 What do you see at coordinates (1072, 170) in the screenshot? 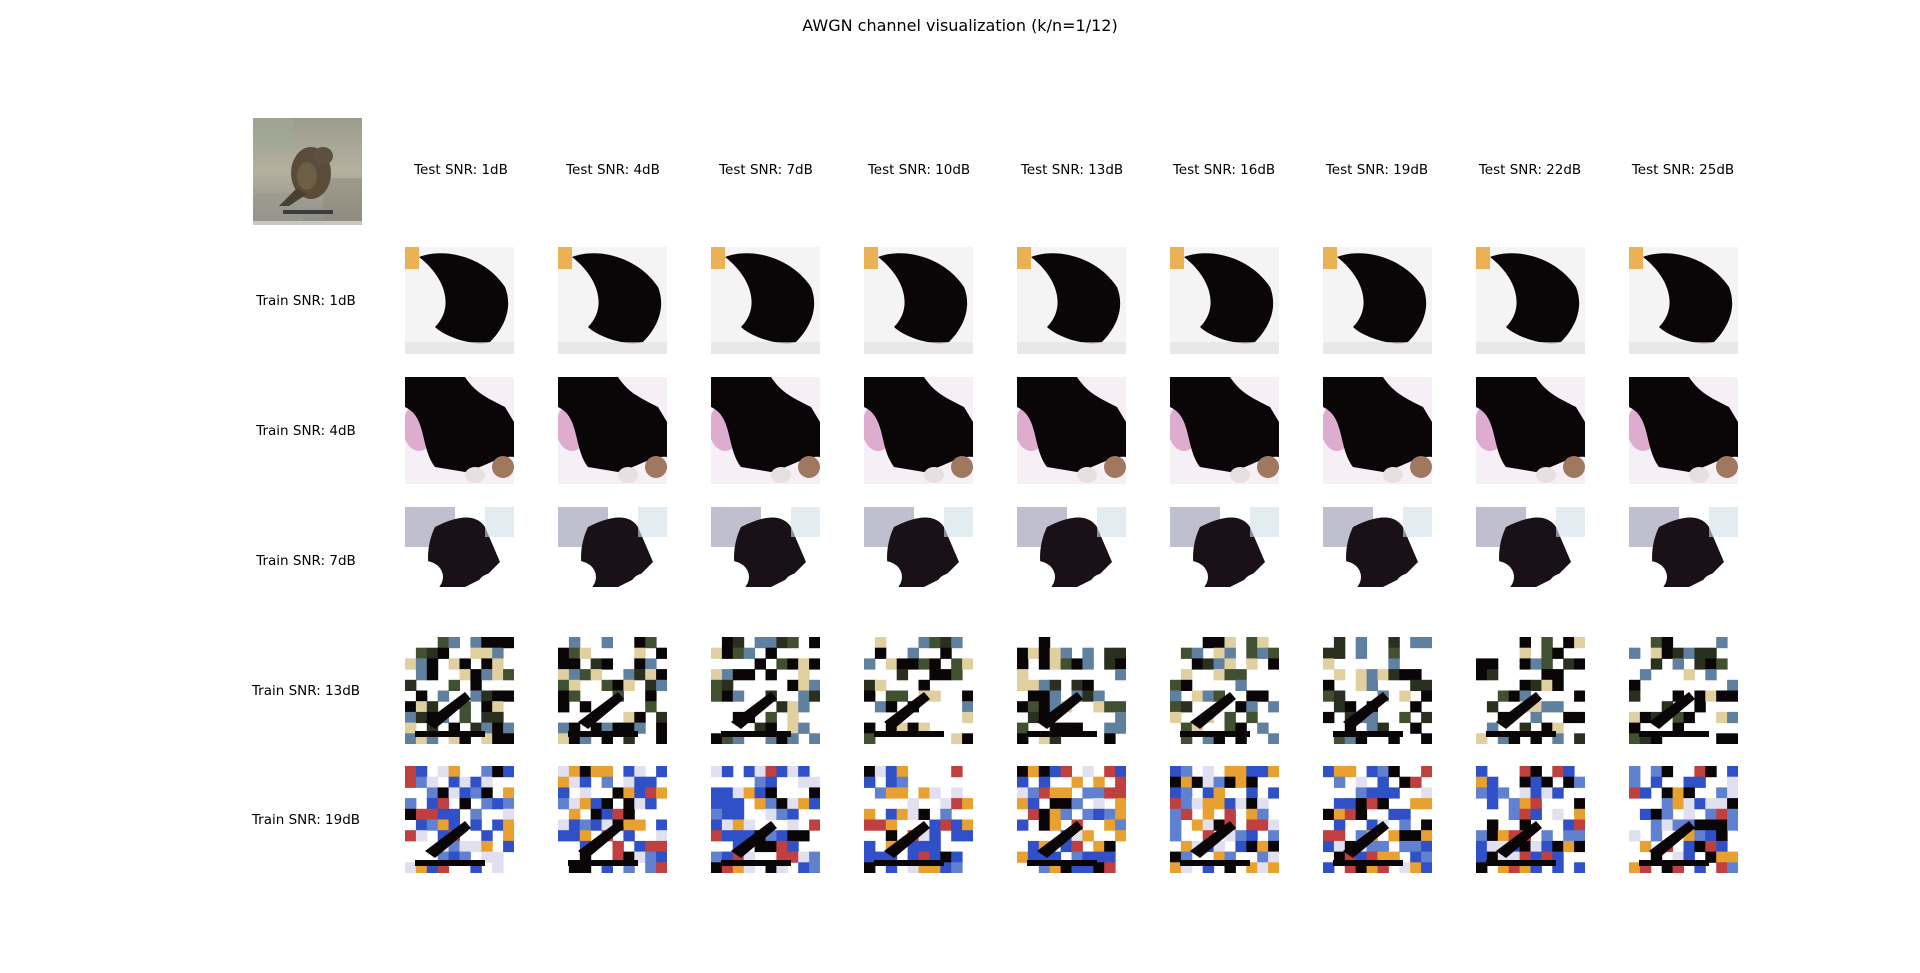
I see `column-label-test-snr-13: Test SNR: 13dB` at bounding box center [1072, 170].